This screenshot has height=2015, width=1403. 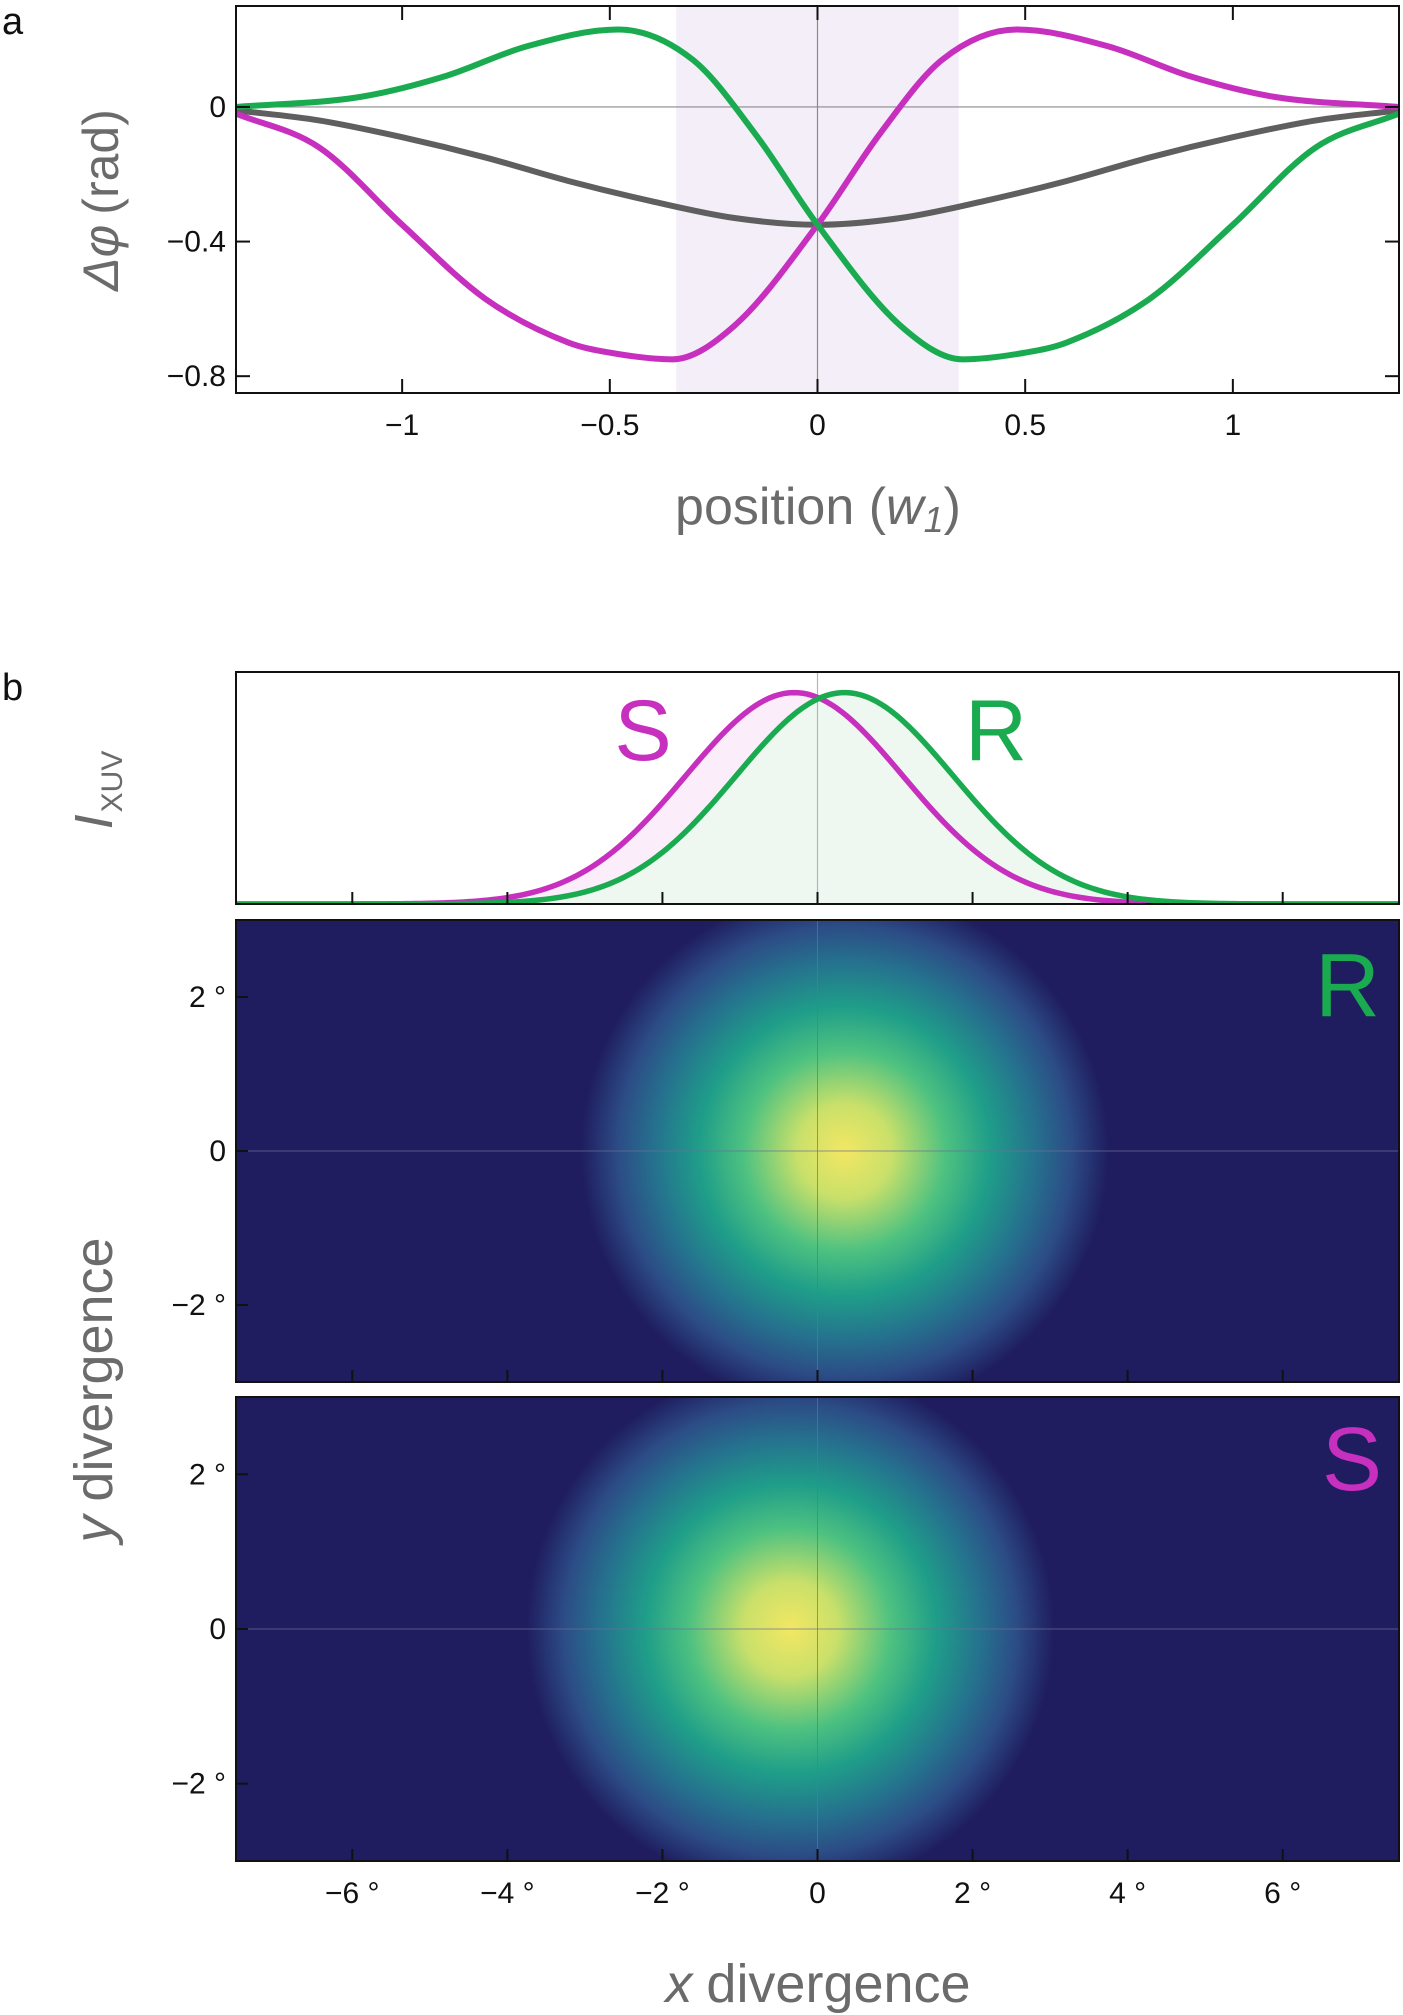 I want to click on y-label-unit: (rad), so click(x=101, y=162).